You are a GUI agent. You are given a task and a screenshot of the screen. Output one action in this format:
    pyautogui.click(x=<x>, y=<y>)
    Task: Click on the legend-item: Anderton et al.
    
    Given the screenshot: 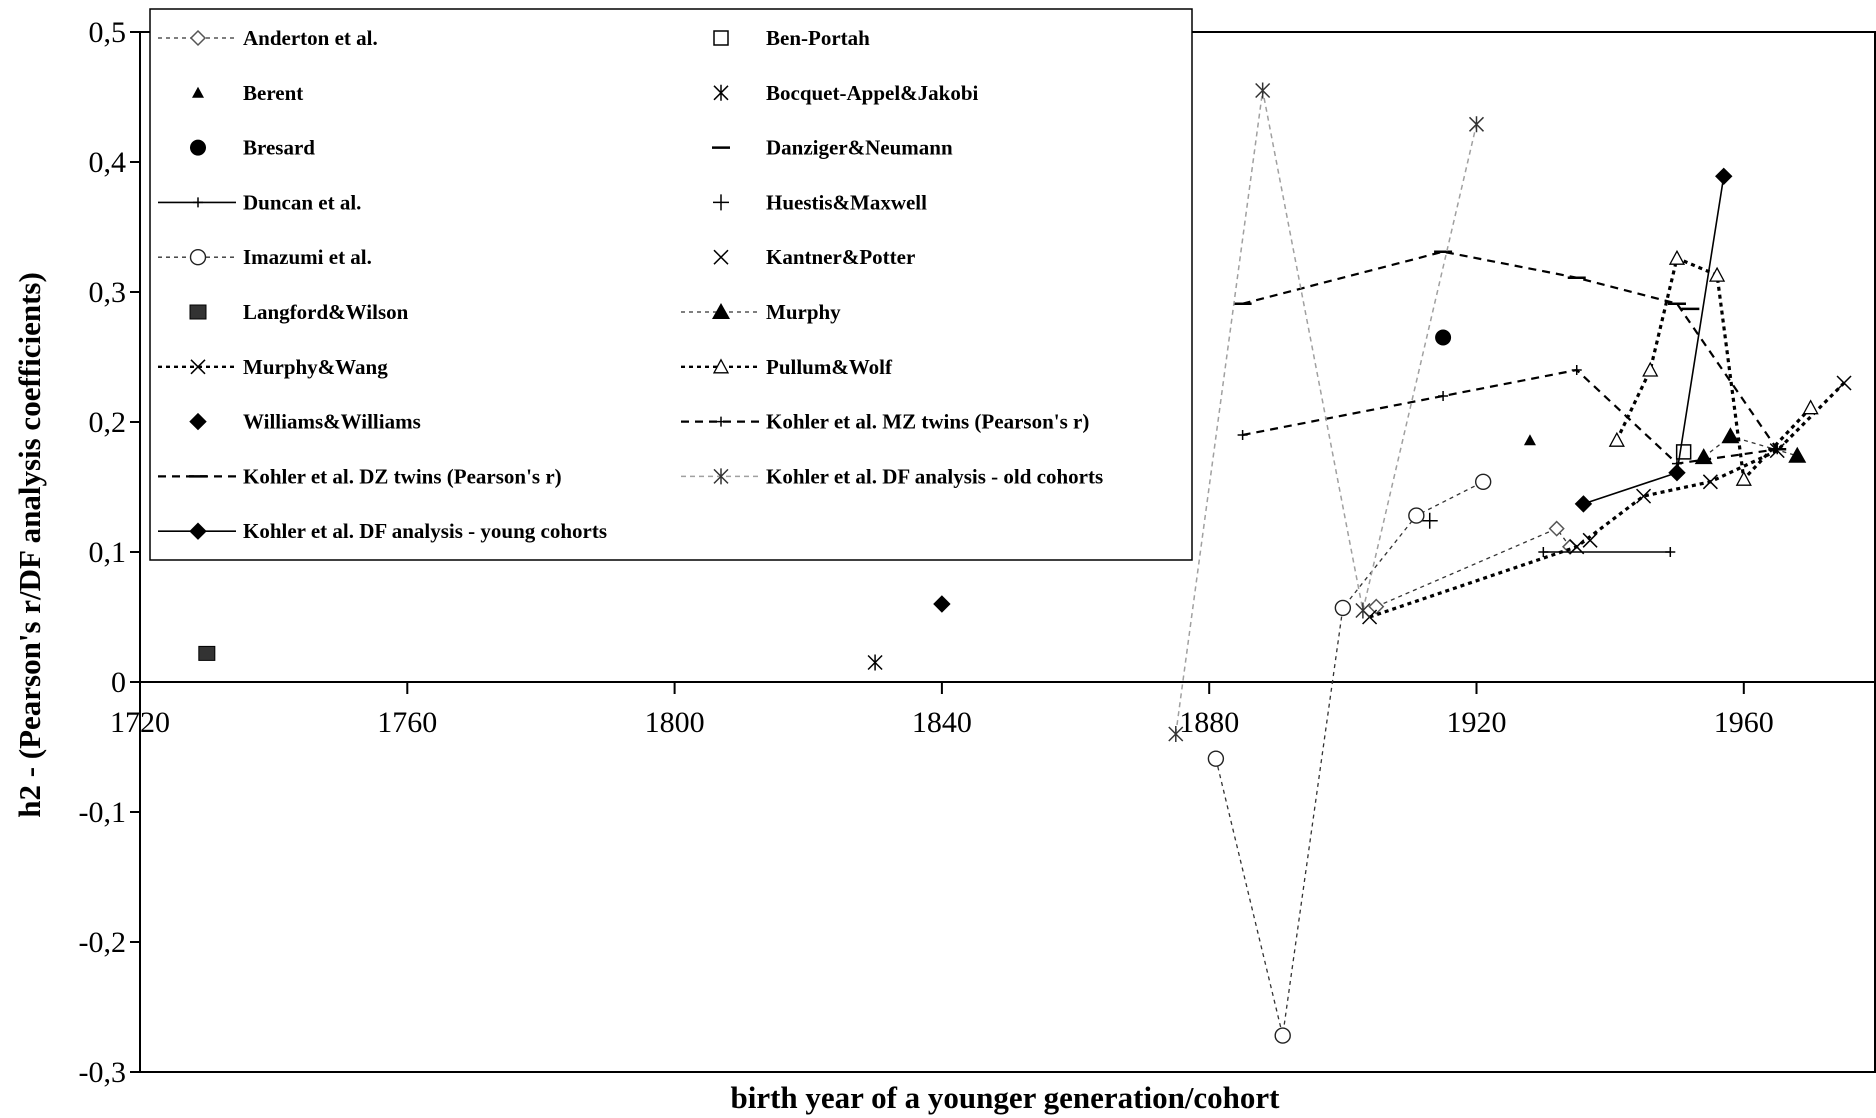 What is the action you would take?
    pyautogui.click(x=268, y=38)
    